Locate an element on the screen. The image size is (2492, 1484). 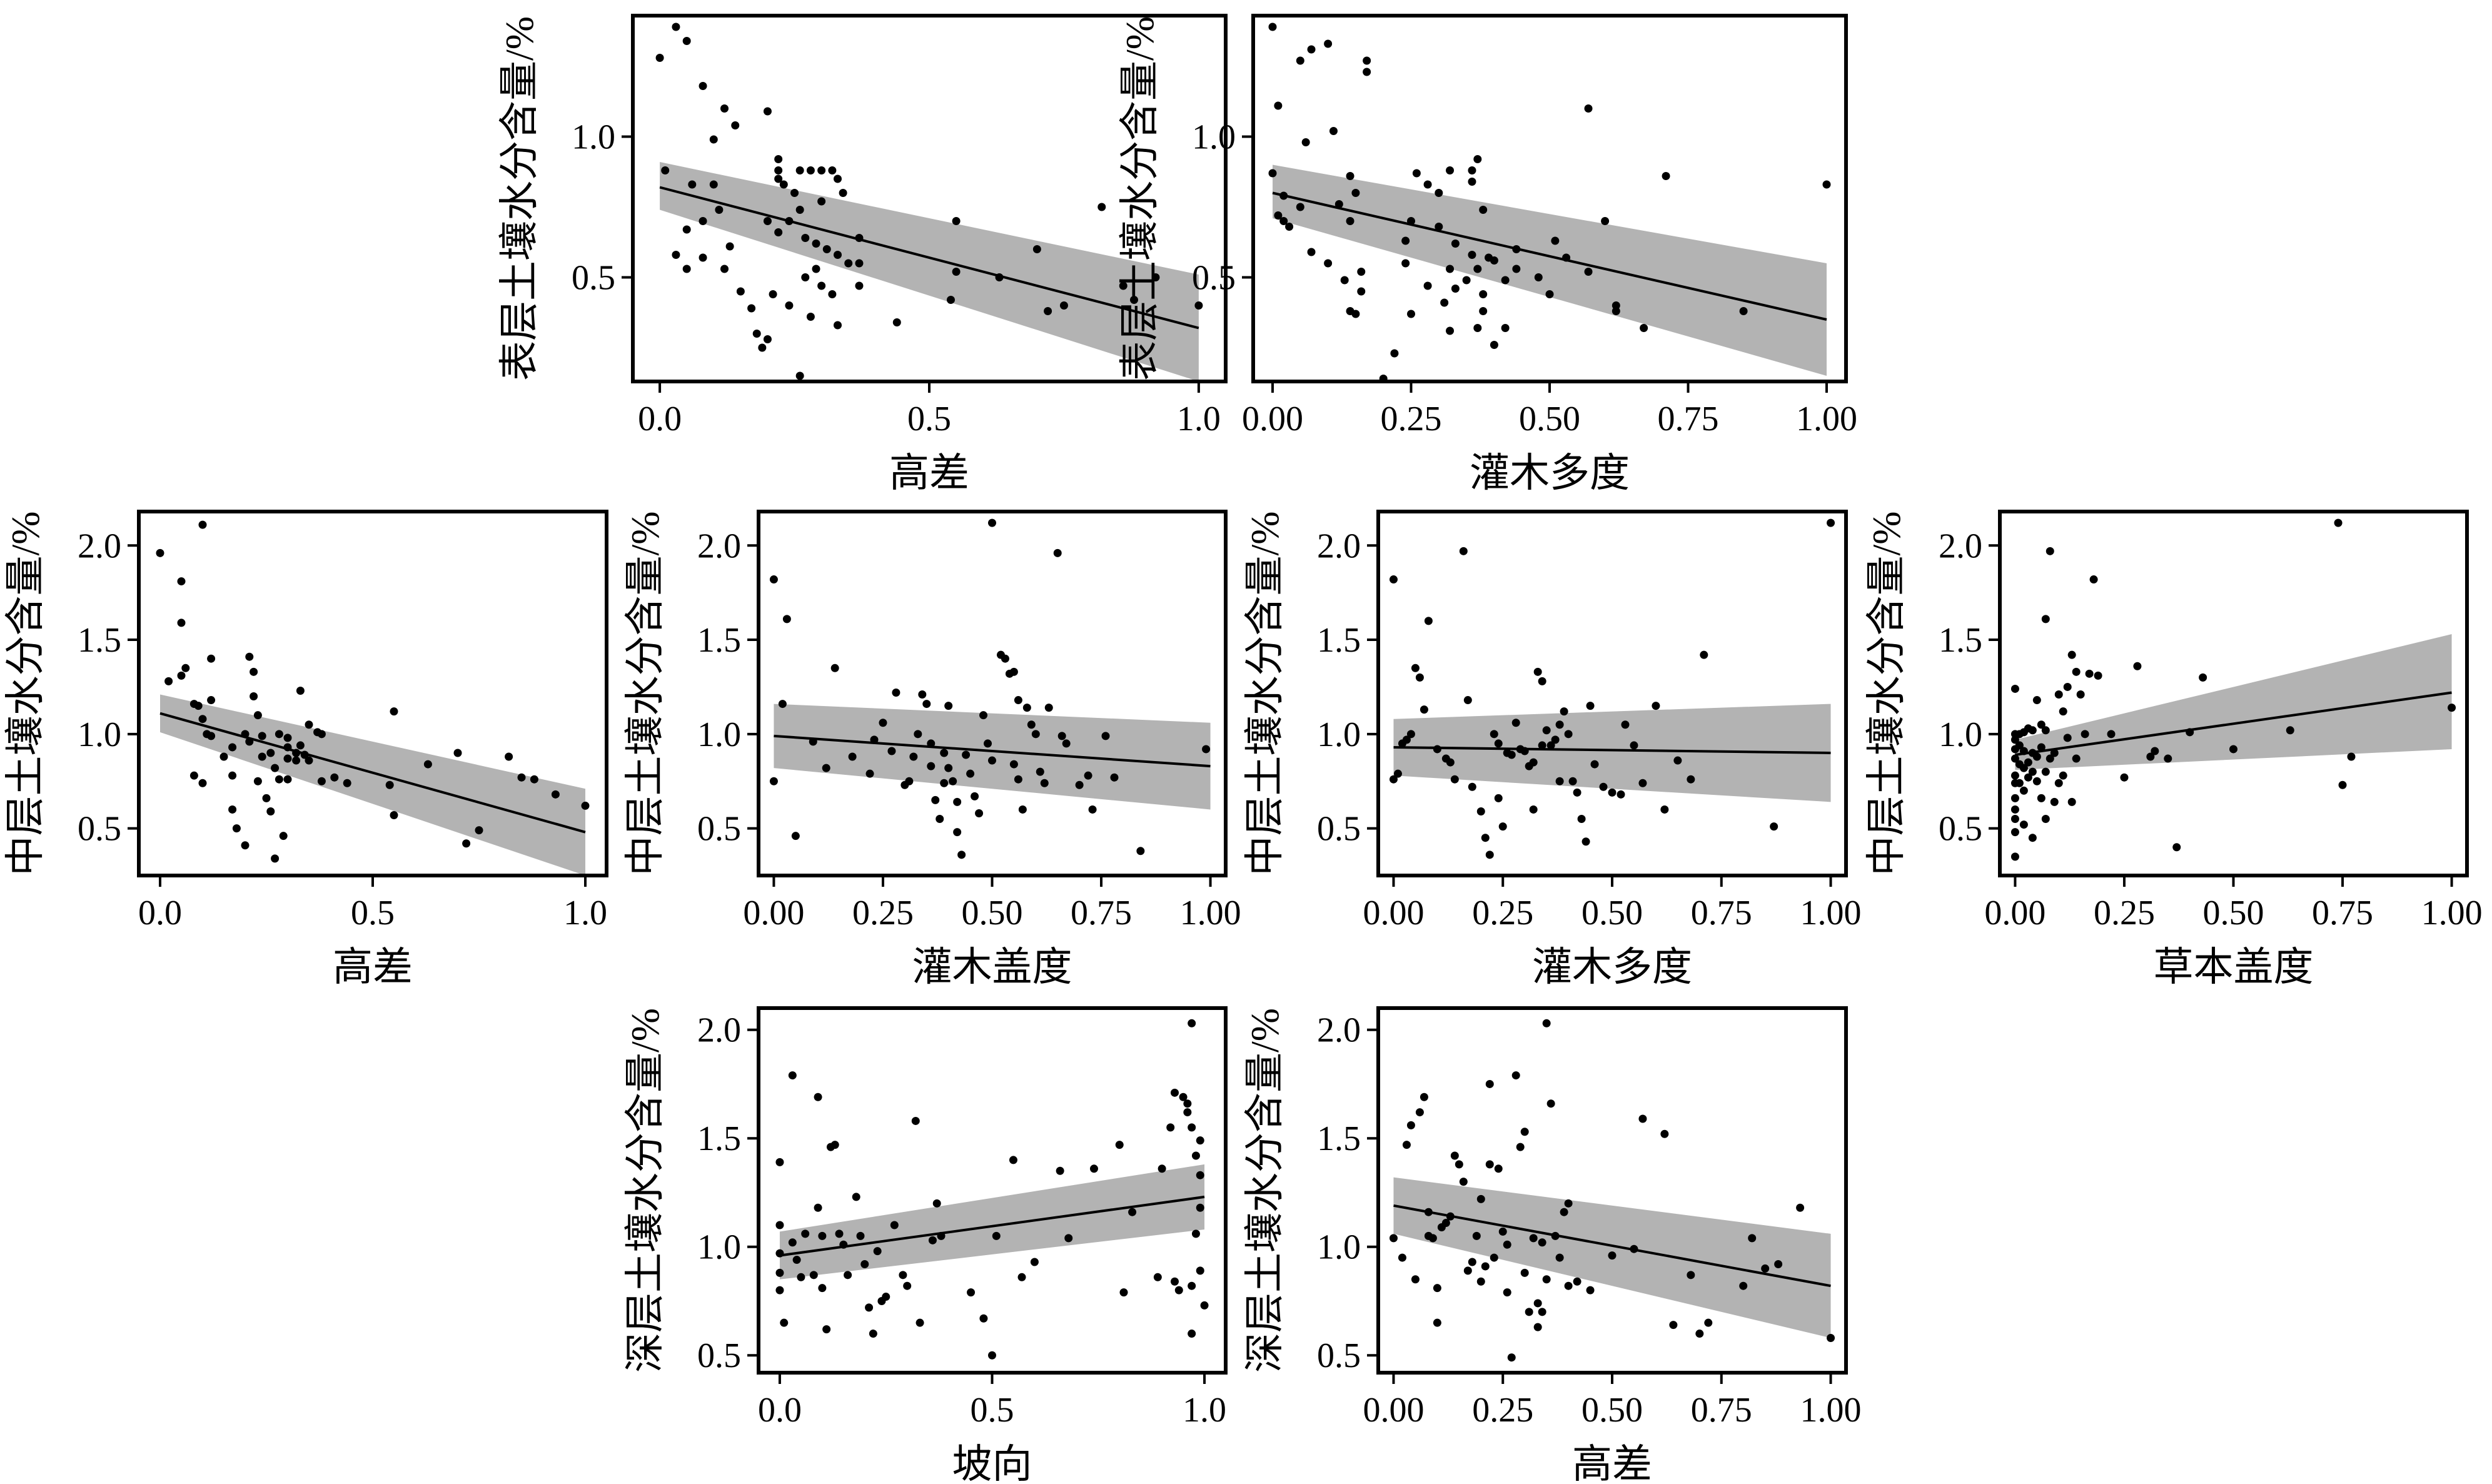
x-tick-label: 0.0 is located at coordinates (780, 1411).